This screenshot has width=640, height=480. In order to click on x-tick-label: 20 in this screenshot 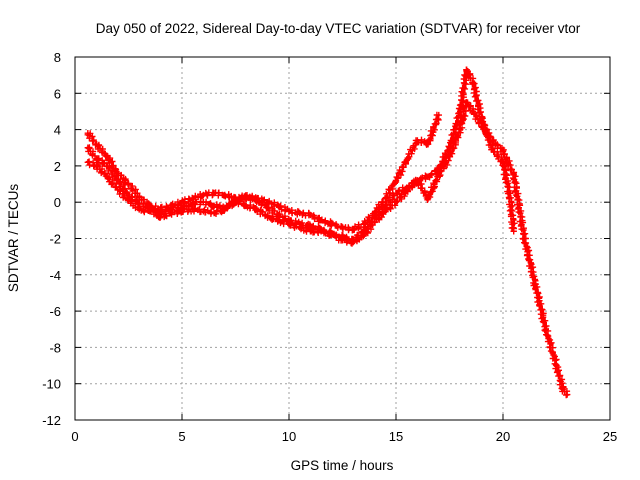, I will do `click(503, 436)`.